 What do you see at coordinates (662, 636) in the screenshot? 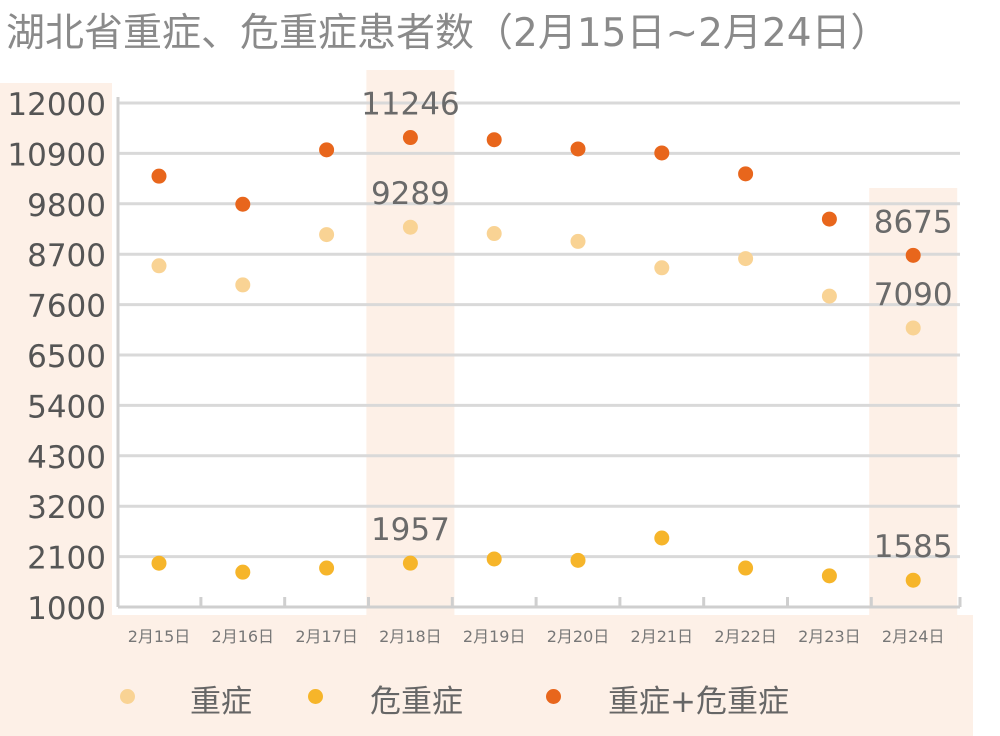
I see `x-tick-label: 2月21日` at bounding box center [662, 636].